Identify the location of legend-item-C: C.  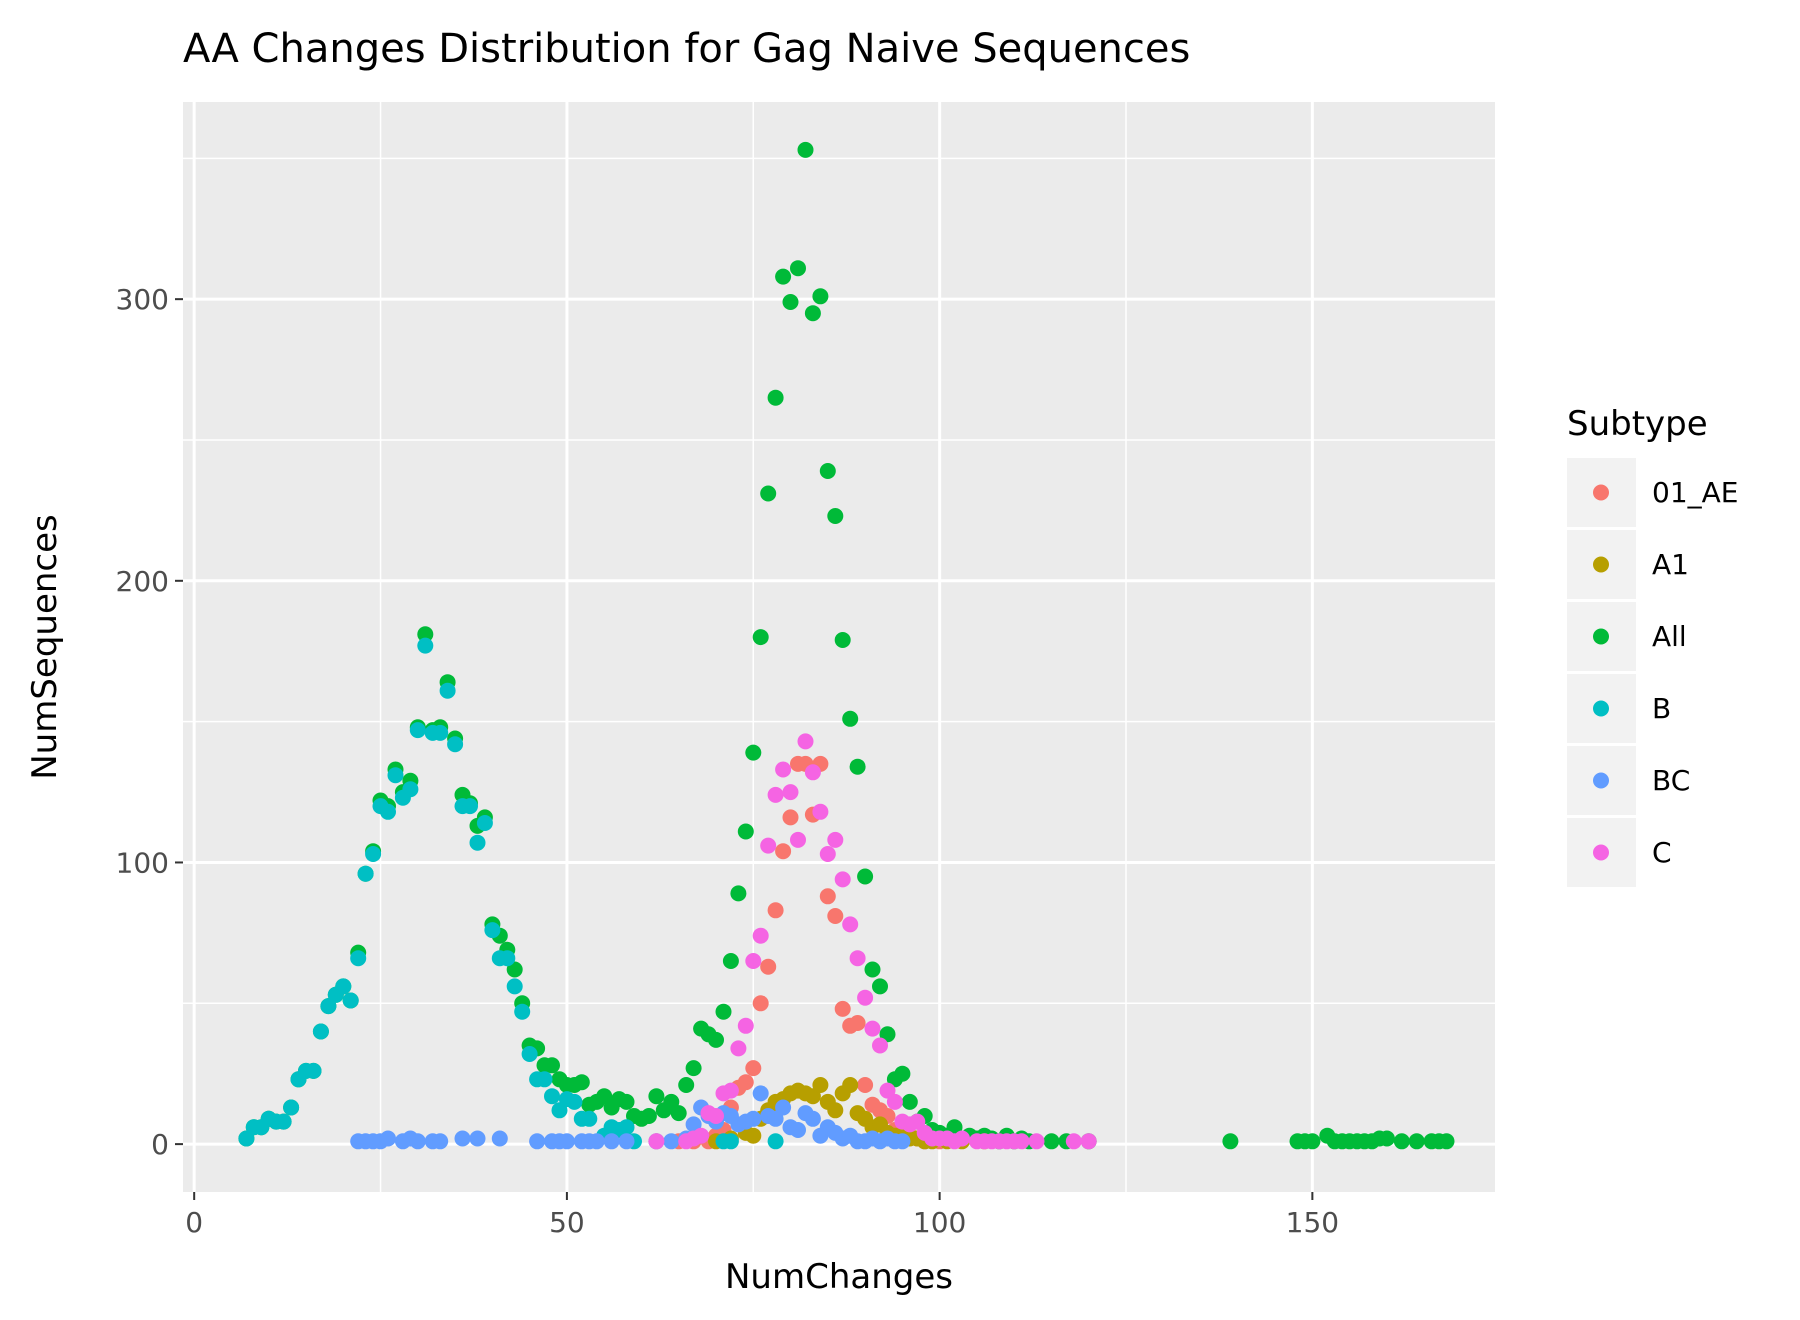
(1619, 852).